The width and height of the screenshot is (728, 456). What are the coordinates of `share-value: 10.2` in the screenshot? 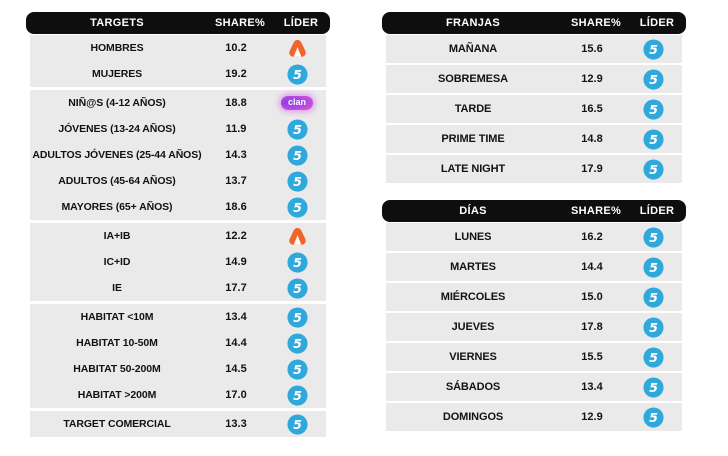 It's located at (236, 48).